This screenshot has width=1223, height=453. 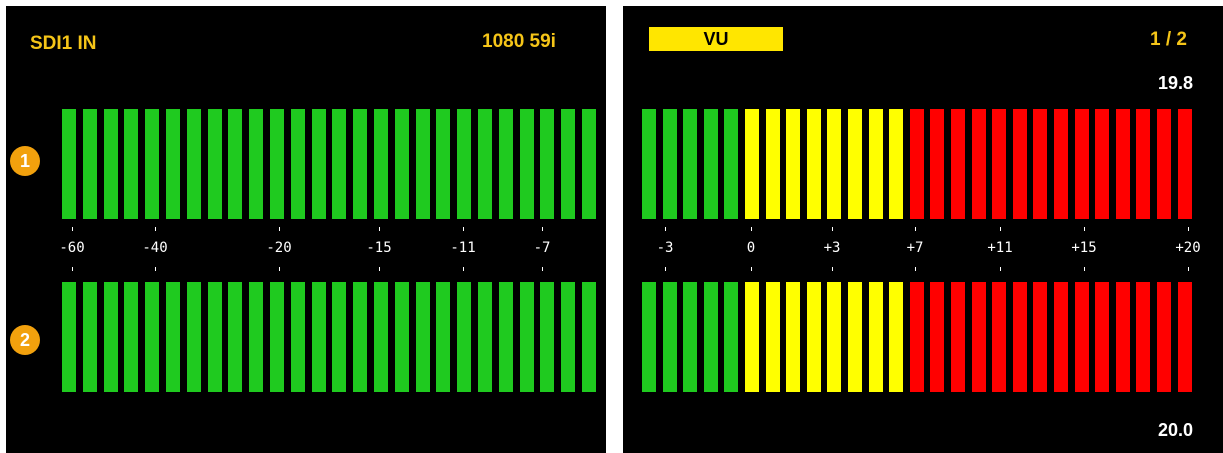 What do you see at coordinates (665, 248) in the screenshot?
I see `scale-tick-label: -3` at bounding box center [665, 248].